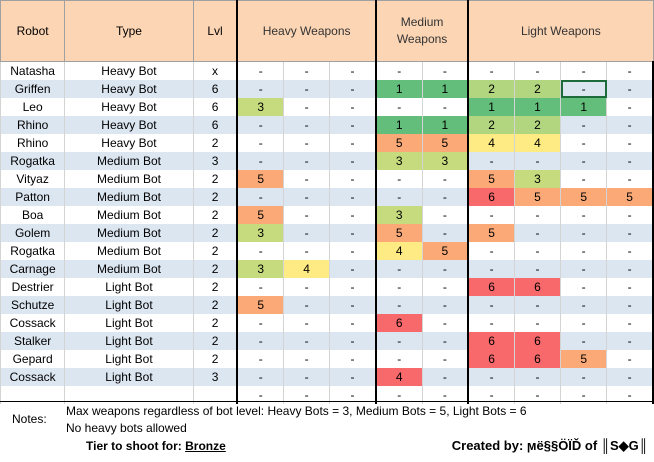  What do you see at coordinates (33, 31) in the screenshot?
I see `header-robot: Robot` at bounding box center [33, 31].